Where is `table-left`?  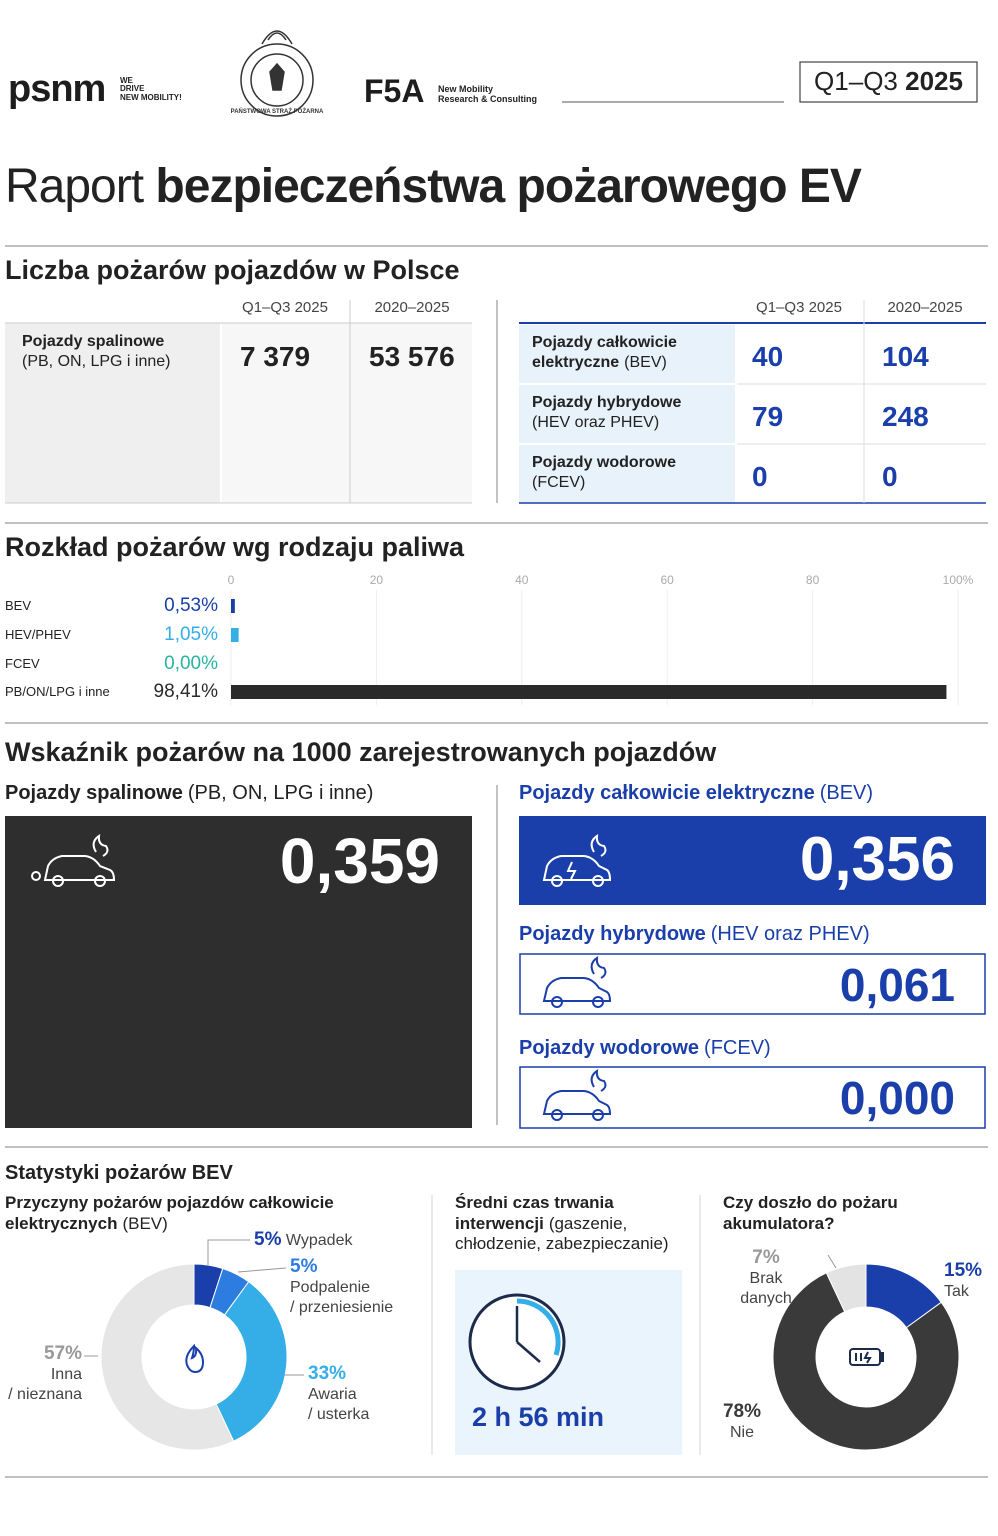
table-left is located at coordinates (238, 402).